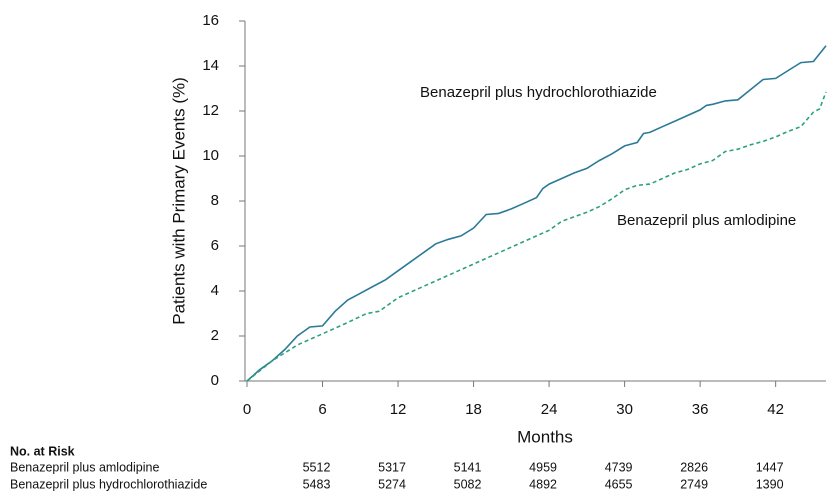 This screenshot has width=835, height=494. I want to click on x-tick-label: 18, so click(473, 409).